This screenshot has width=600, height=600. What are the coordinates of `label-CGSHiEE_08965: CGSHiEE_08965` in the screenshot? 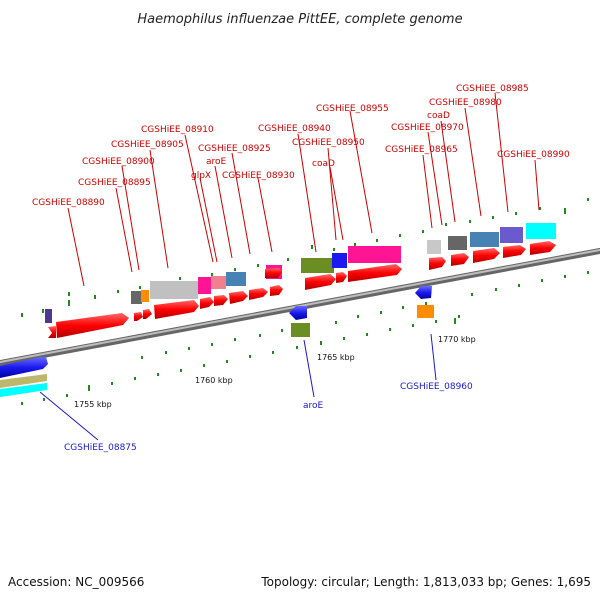 It's located at (421, 150).